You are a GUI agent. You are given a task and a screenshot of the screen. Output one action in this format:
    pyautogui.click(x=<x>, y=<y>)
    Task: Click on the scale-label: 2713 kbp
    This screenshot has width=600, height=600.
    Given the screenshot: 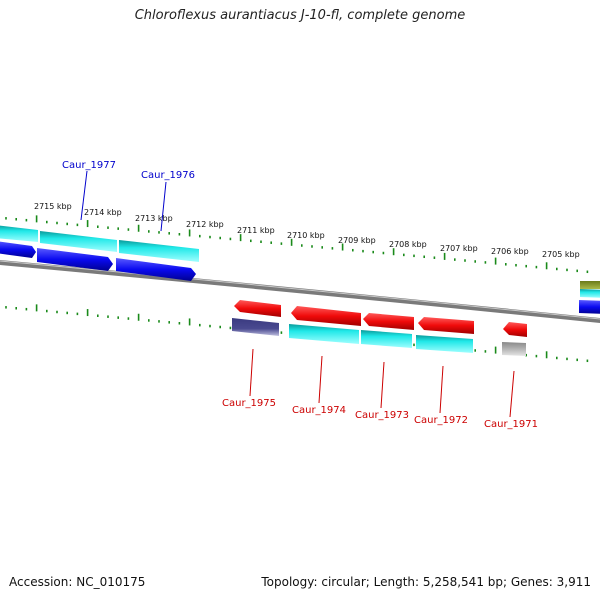 What is the action you would take?
    pyautogui.click(x=154, y=218)
    